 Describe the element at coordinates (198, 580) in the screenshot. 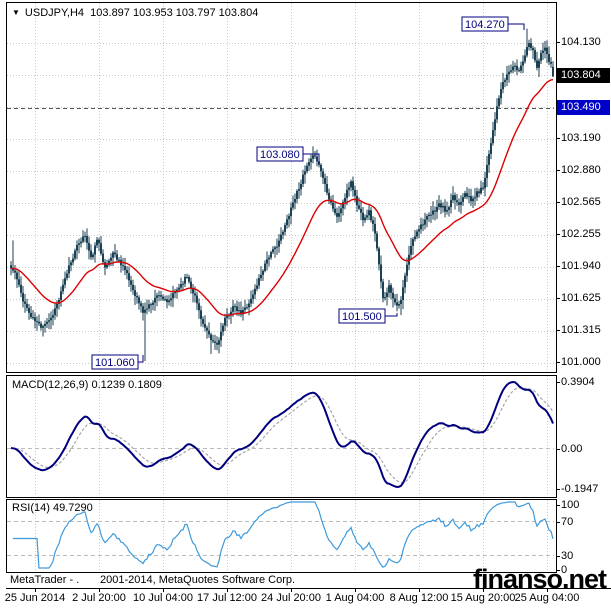

I see `status-bar-copyright: 2001-2014, MetaQuotes Software Corp.` at that location.